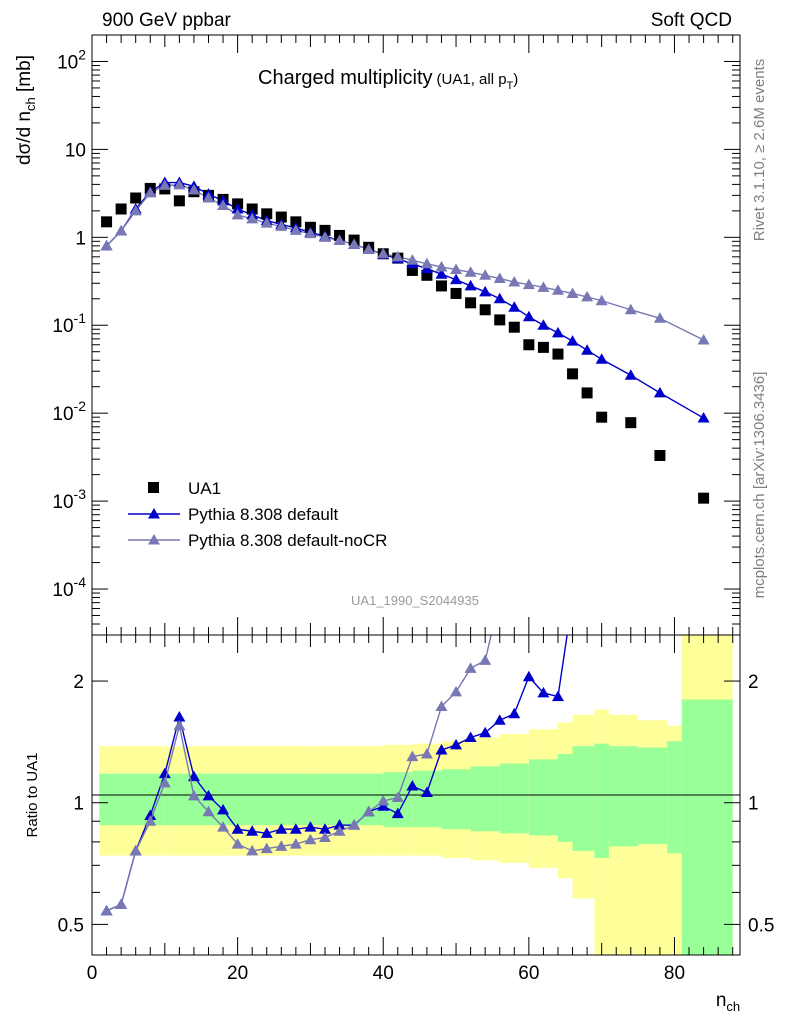 This screenshot has height=1024, width=786. What do you see at coordinates (753, 682) in the screenshot?
I see `ratio-y-tick-label-right: 2` at bounding box center [753, 682].